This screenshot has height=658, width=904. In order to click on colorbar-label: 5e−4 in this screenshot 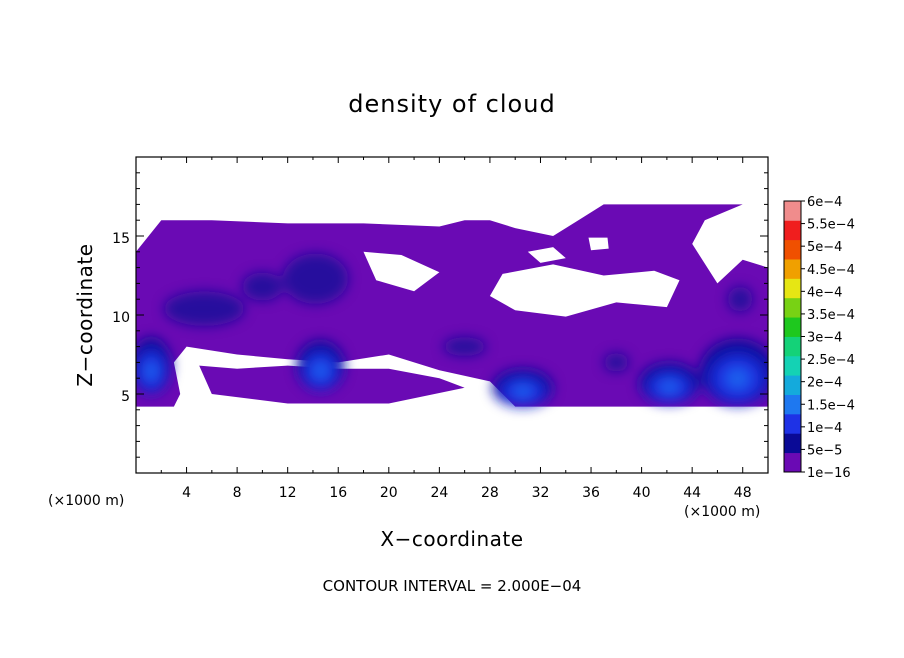, I will do `click(824, 247)`.